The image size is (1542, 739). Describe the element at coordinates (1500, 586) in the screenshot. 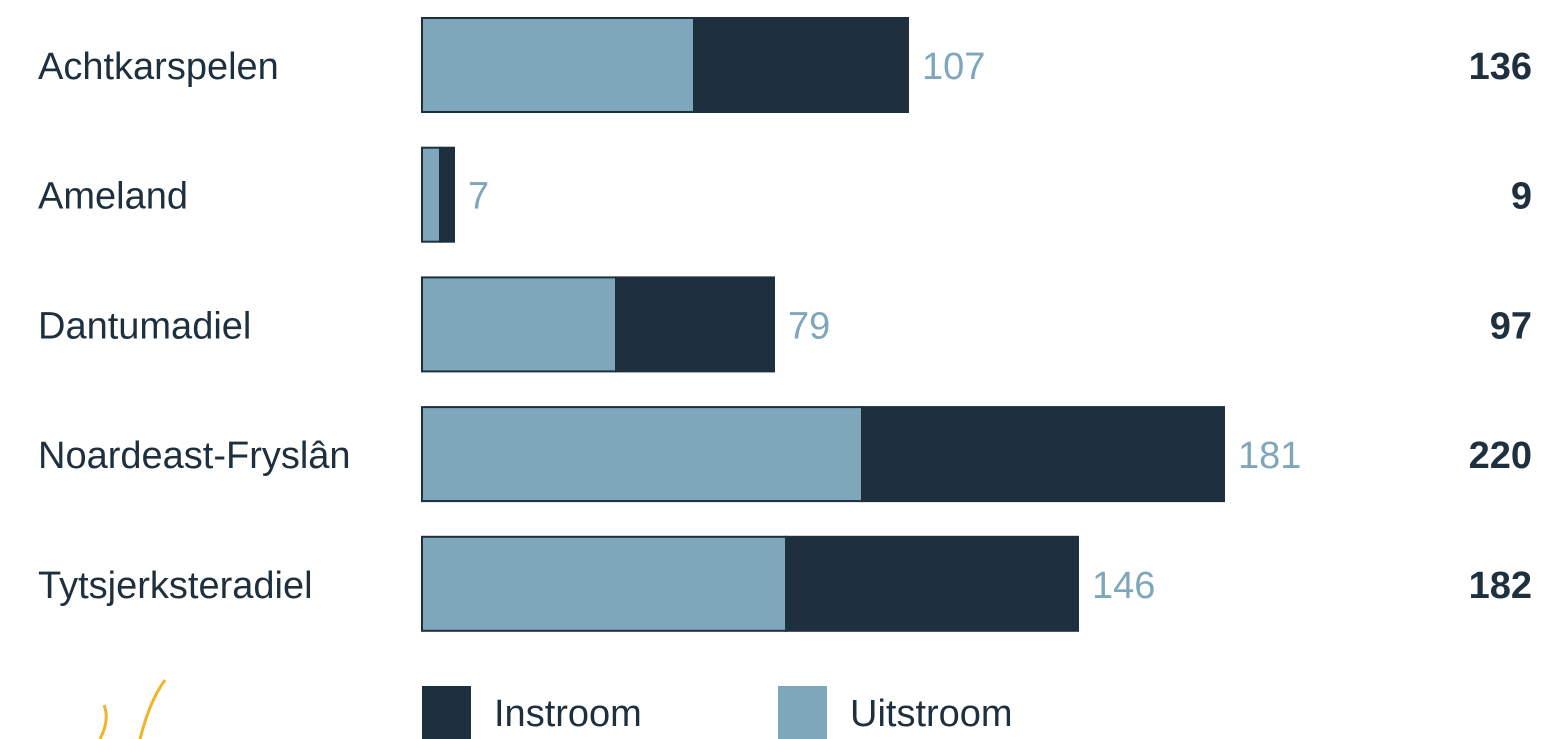

I see `value-label: 182` at that location.